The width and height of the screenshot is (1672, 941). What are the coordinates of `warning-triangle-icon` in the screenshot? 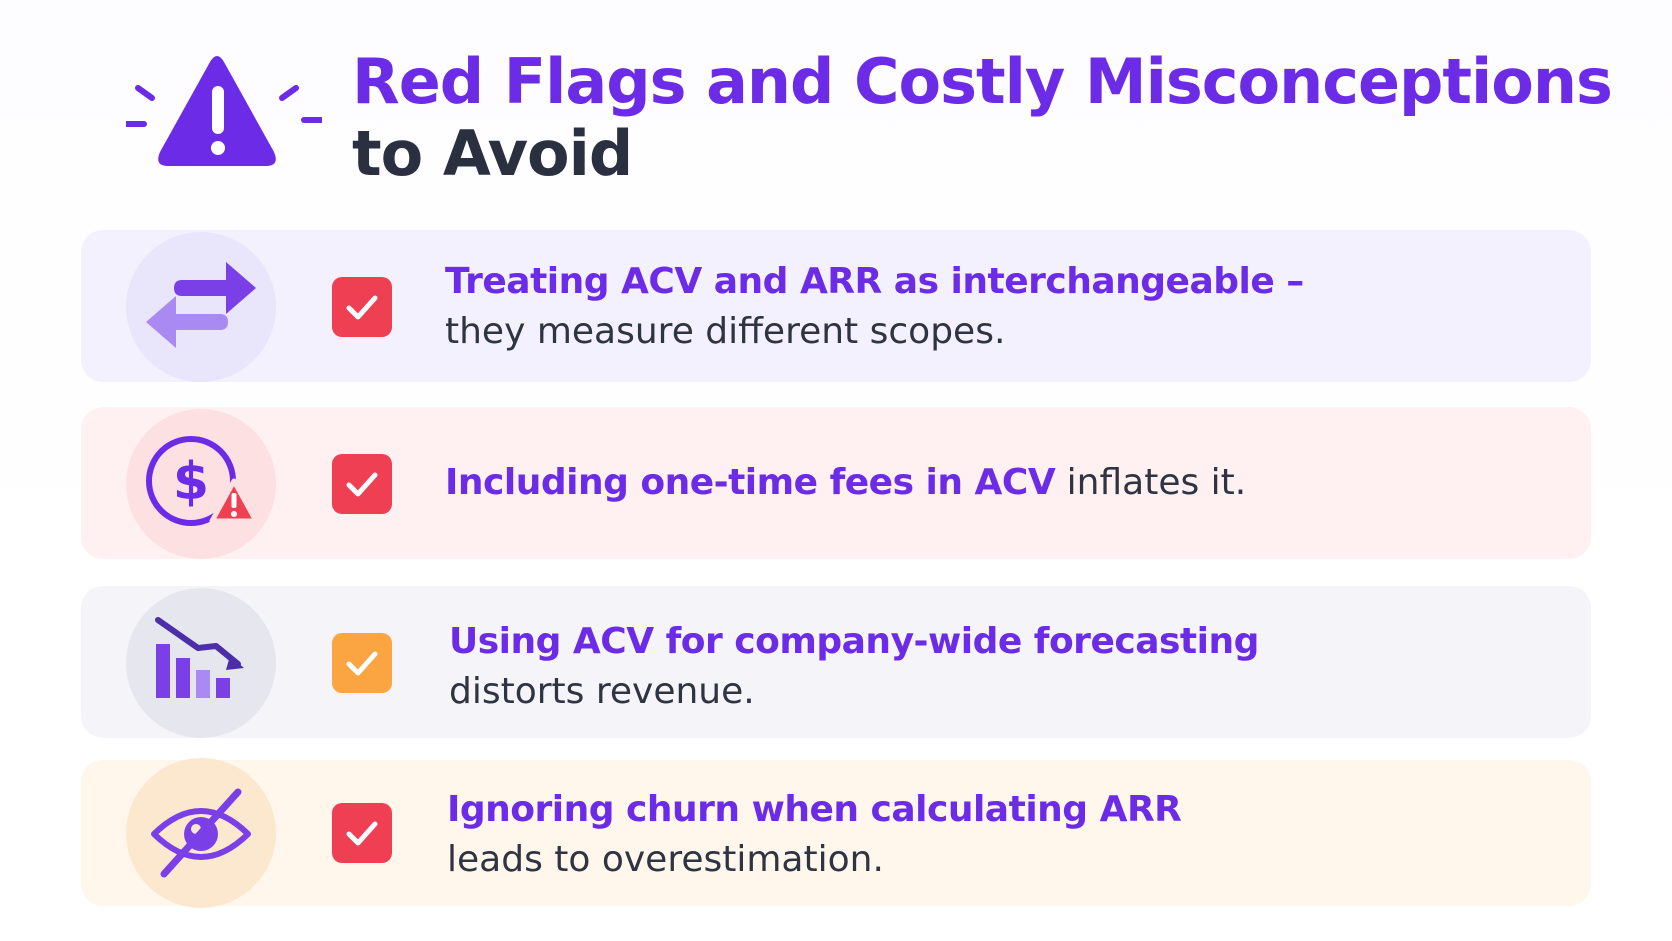 It's located at (224, 111).